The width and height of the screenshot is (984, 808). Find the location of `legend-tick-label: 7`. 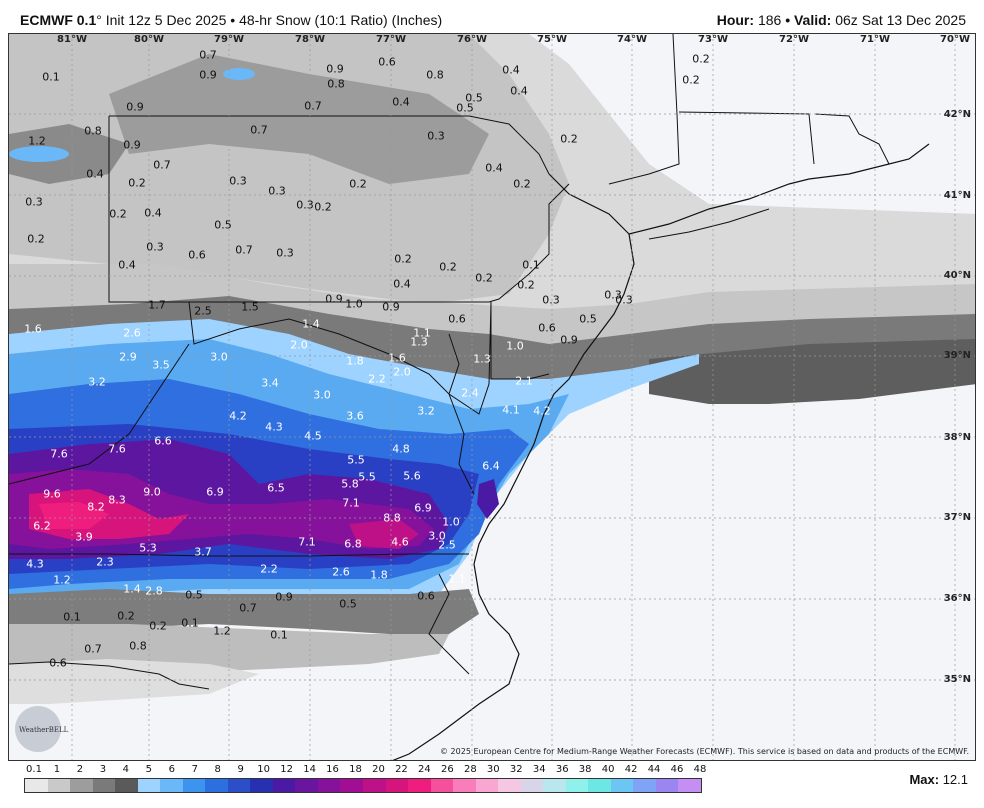

legend-tick-label: 7 is located at coordinates (194, 769).